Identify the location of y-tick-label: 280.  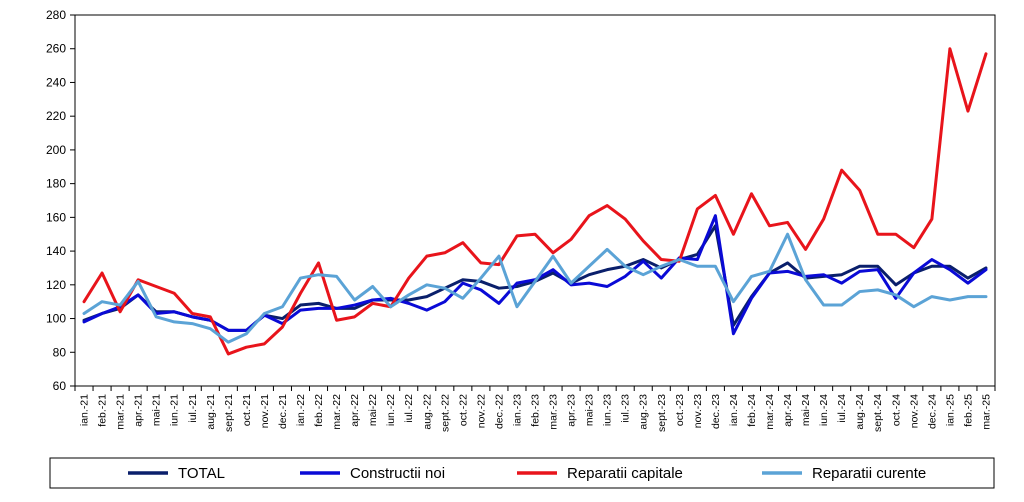
(56, 15).